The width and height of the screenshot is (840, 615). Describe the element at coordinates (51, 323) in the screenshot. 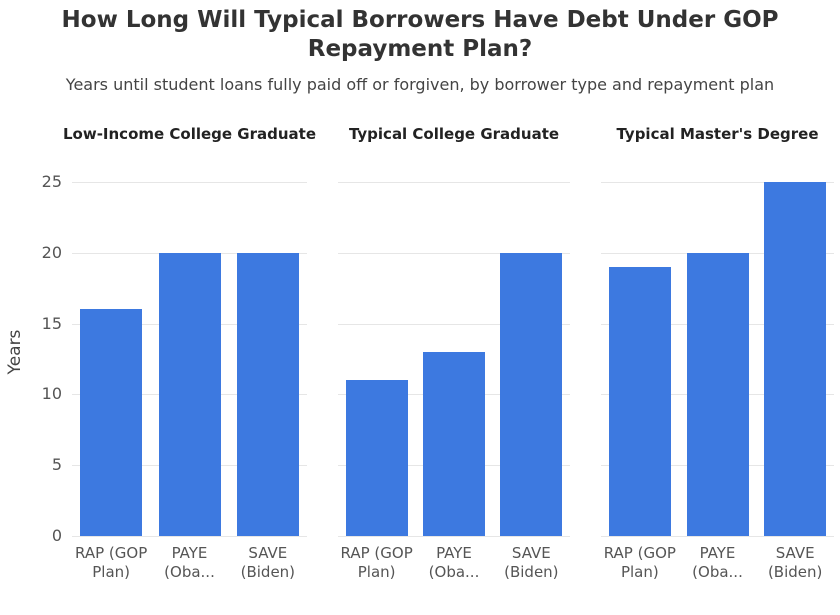

I see `y-tick-label: 15` at that location.